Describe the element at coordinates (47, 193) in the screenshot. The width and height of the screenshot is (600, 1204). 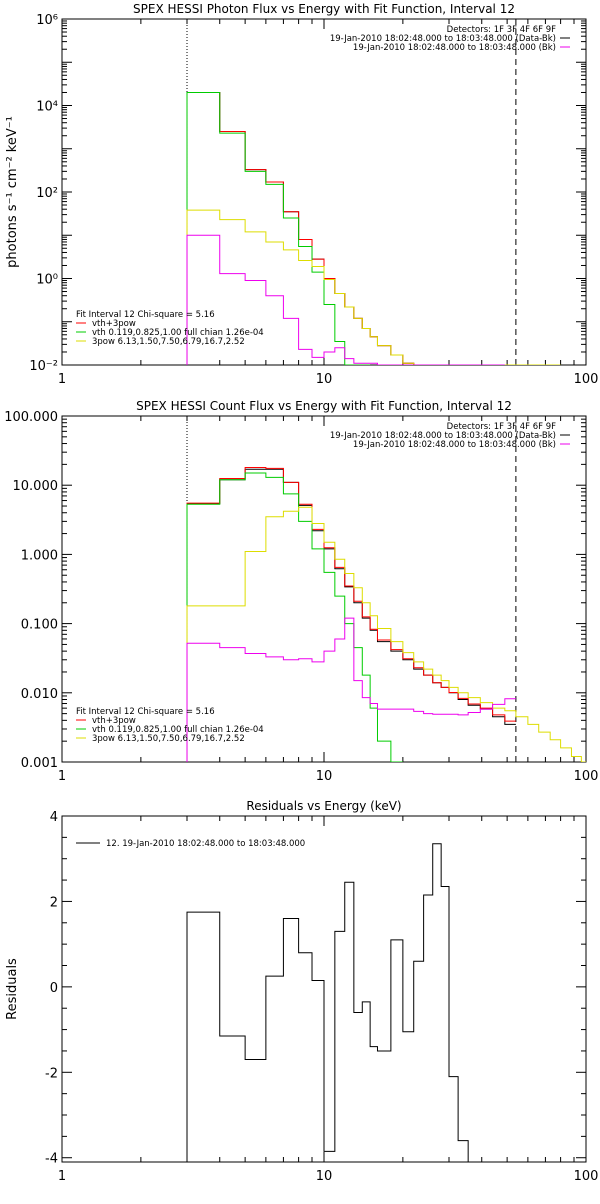
I see `y-tick-label: 10²` at that location.